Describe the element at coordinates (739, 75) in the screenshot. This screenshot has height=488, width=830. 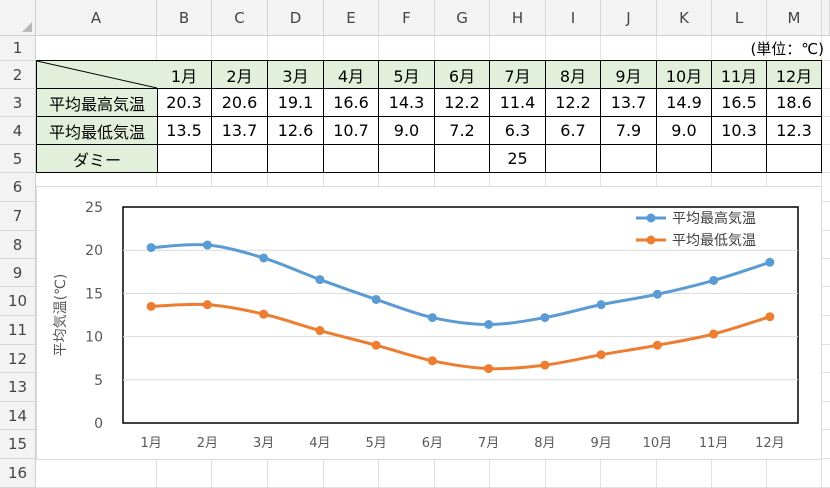
I see `month-header-11: 11月` at that location.